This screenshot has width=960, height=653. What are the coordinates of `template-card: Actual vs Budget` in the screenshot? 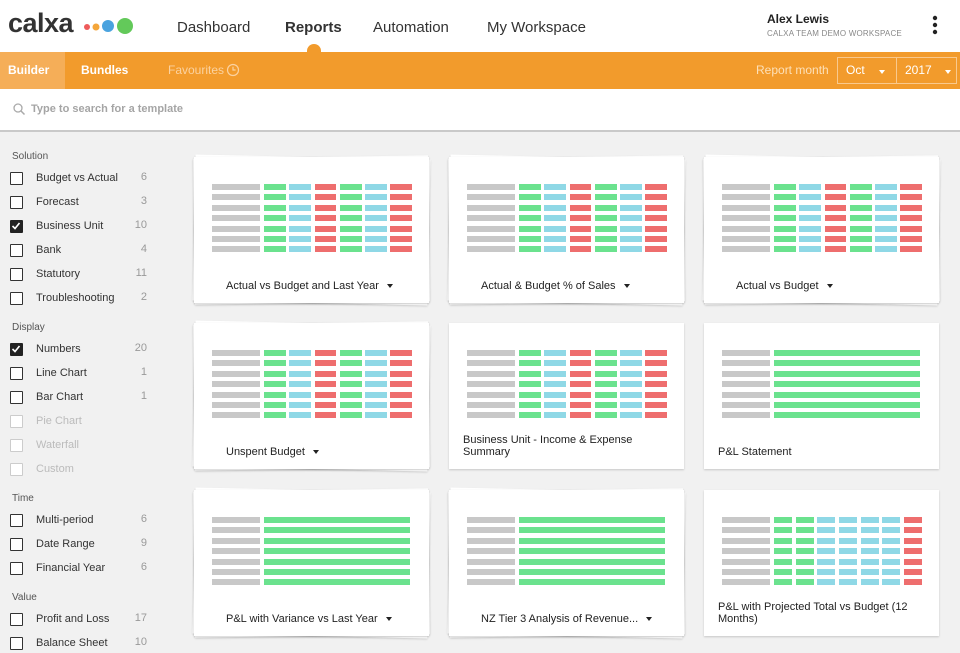 It's located at (821, 230).